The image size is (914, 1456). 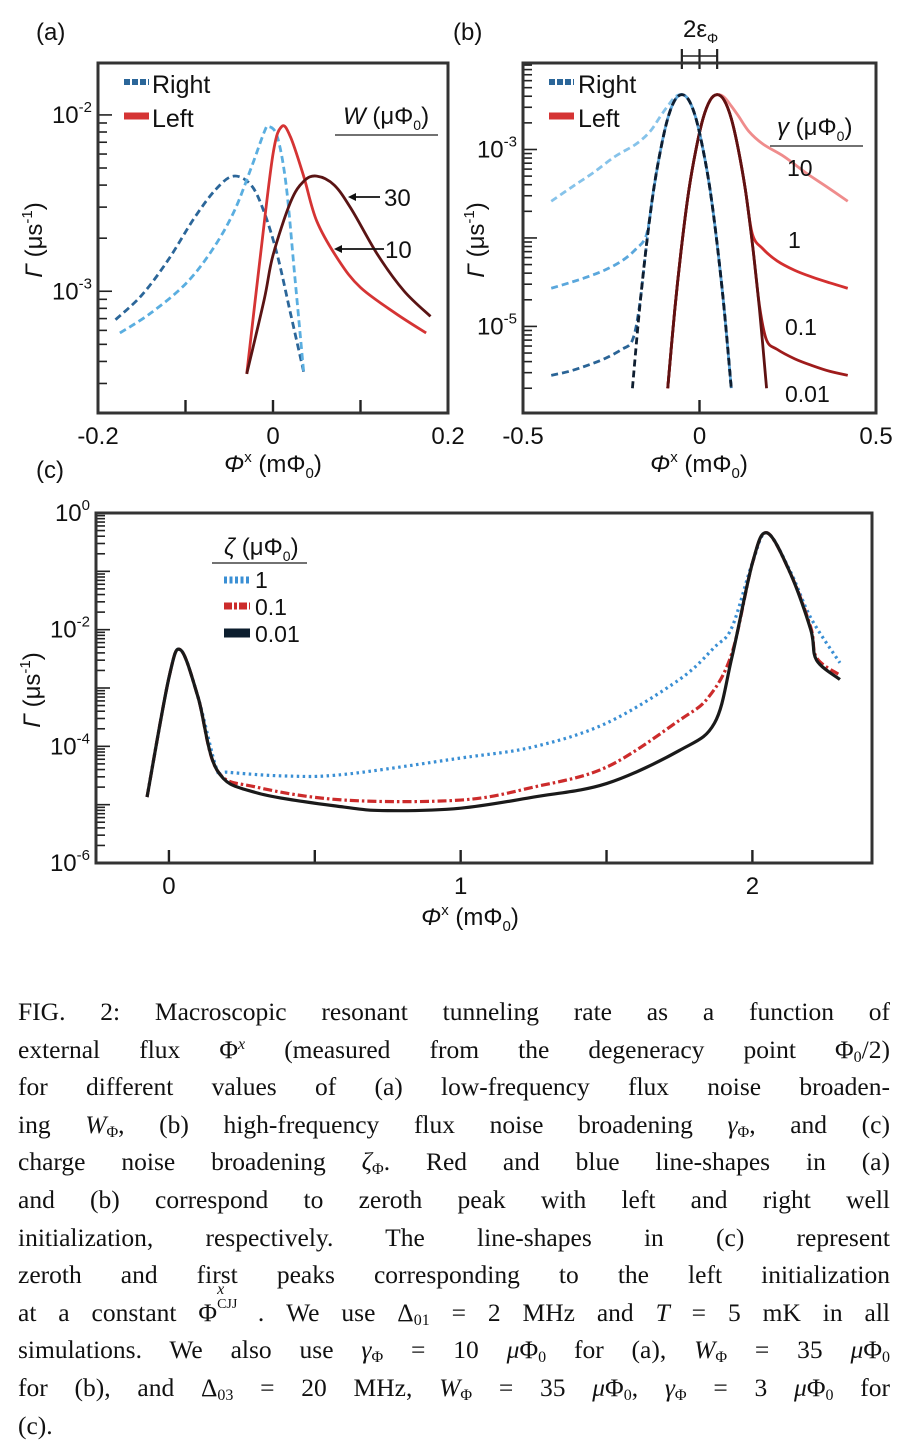 I want to click on legend-label-zeta-0.01: 0.01, so click(x=277, y=634).